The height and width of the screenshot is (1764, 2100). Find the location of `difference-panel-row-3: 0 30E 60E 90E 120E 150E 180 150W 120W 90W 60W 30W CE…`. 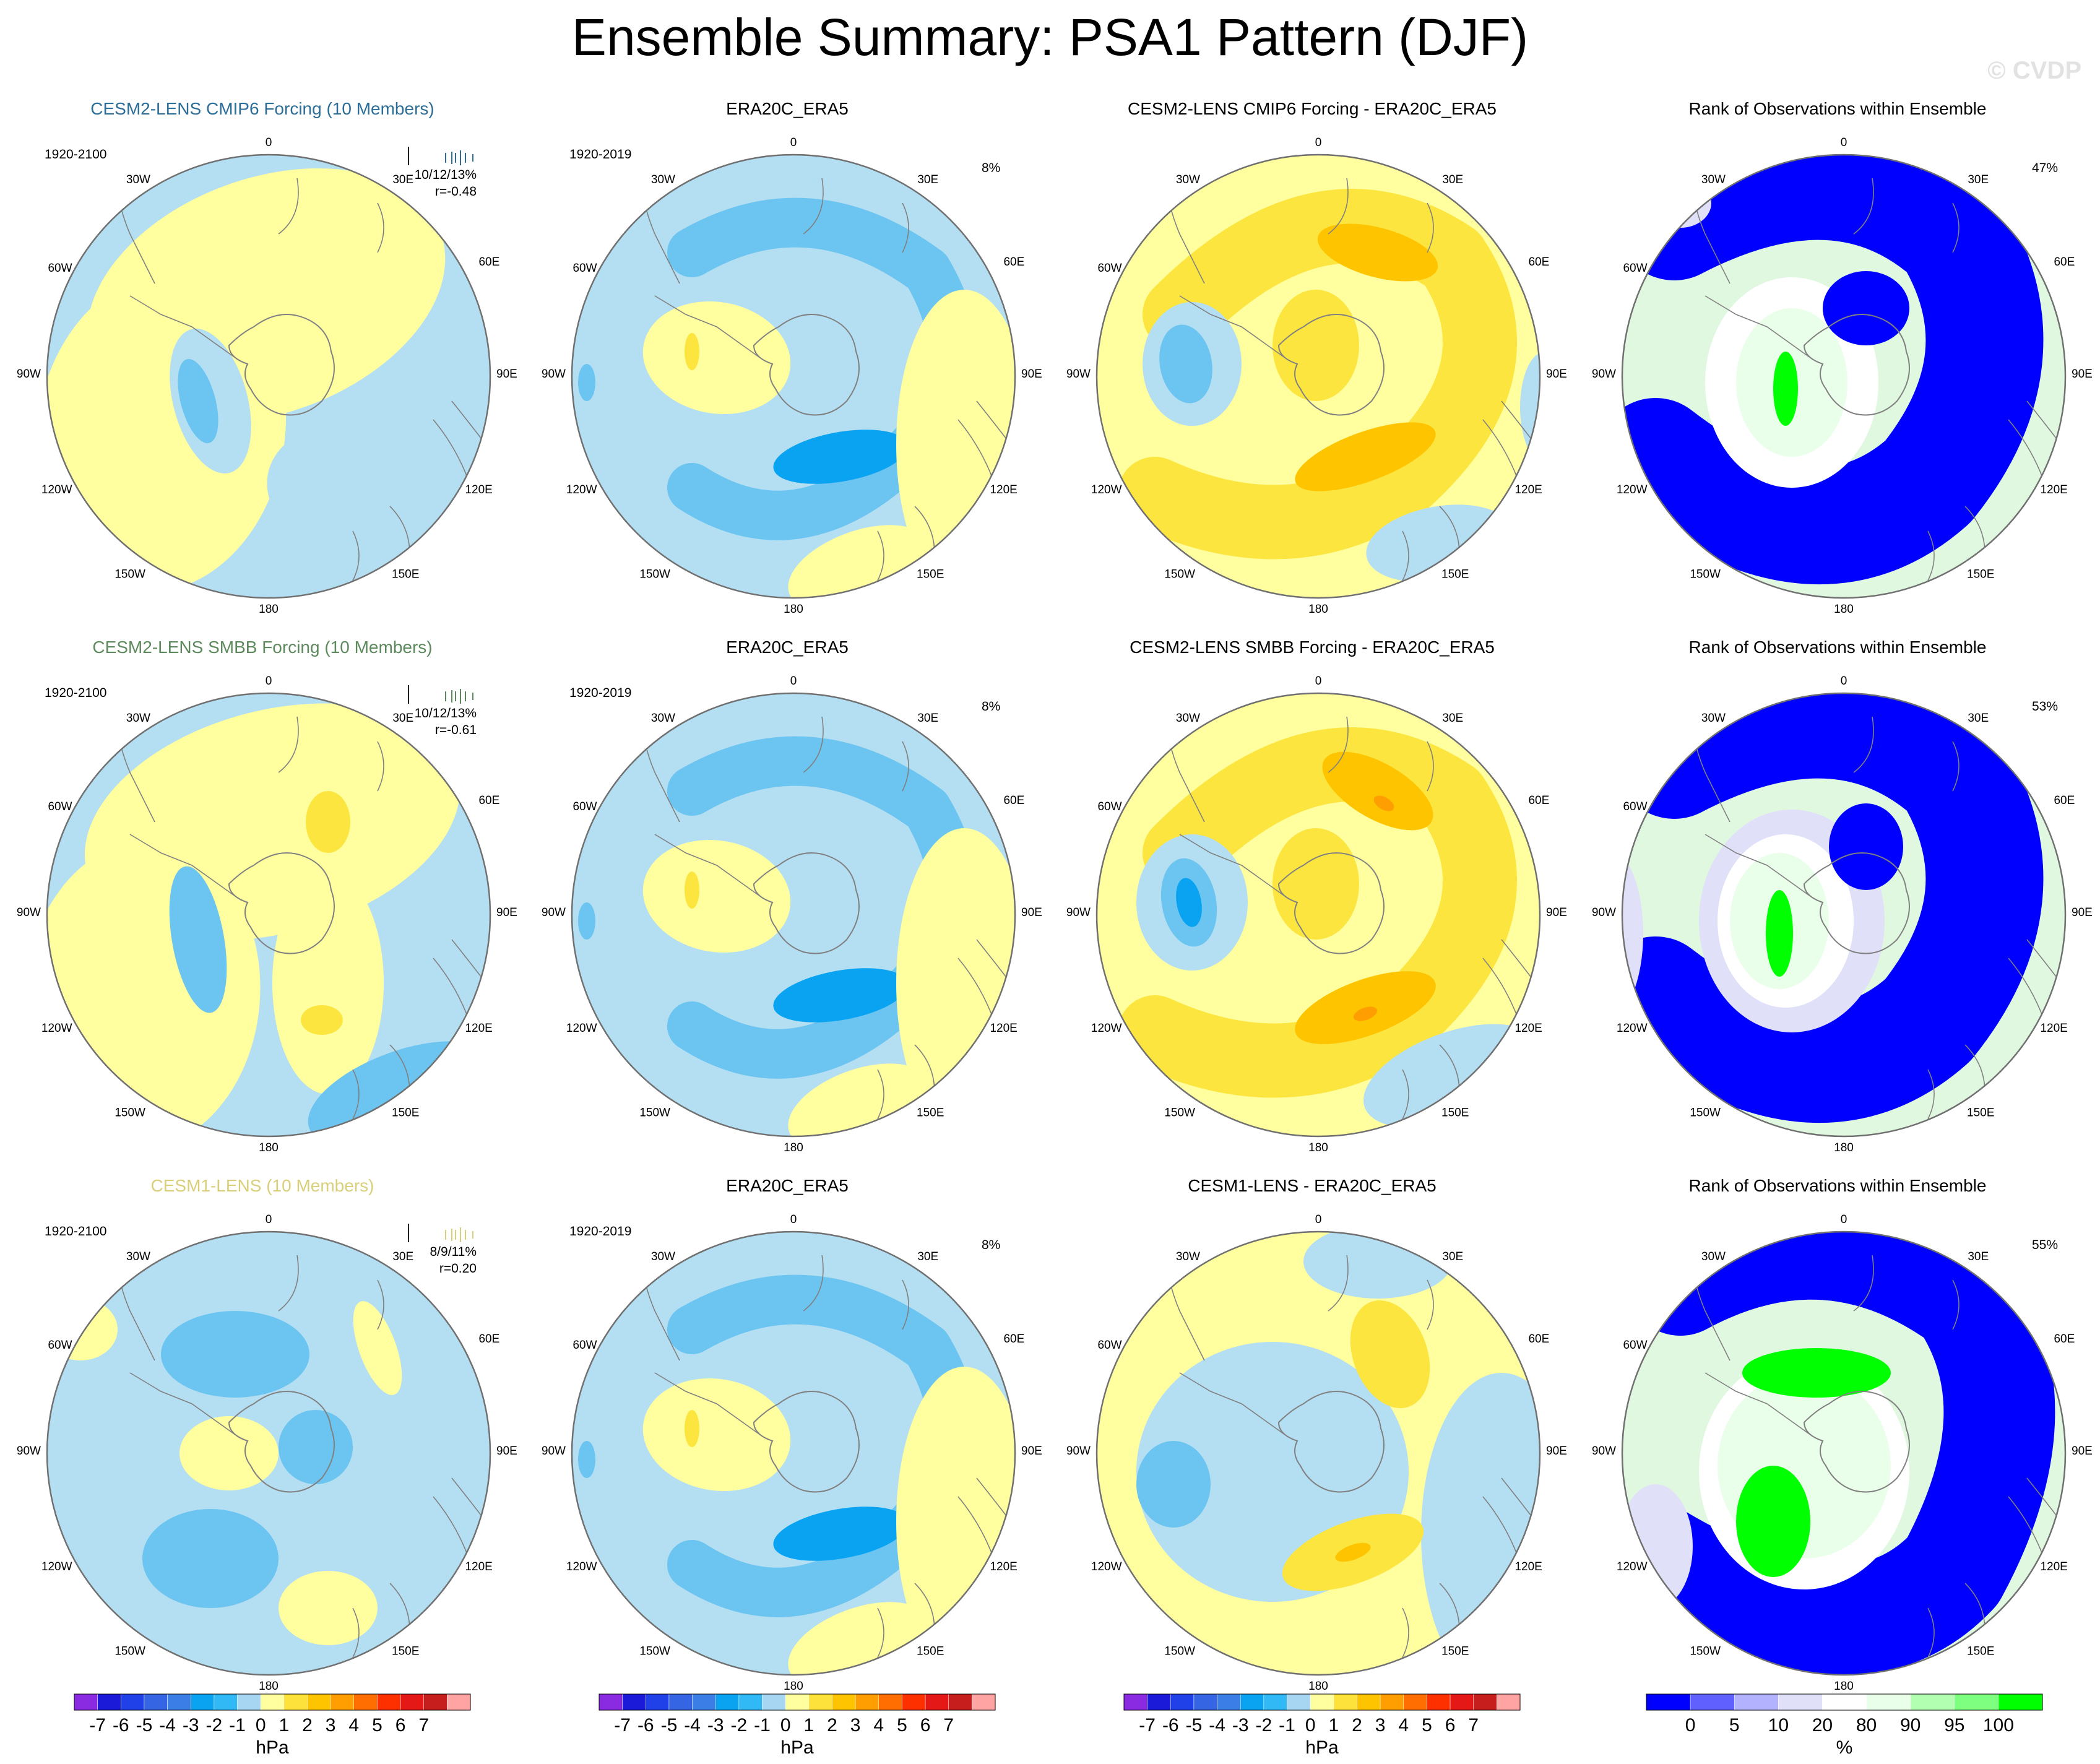

difference-panel-row-3: 0 30E 60E 90E 120E 150E 180 150W 120W 90W 60W 30W CE… is located at coordinates (1312, 1433).